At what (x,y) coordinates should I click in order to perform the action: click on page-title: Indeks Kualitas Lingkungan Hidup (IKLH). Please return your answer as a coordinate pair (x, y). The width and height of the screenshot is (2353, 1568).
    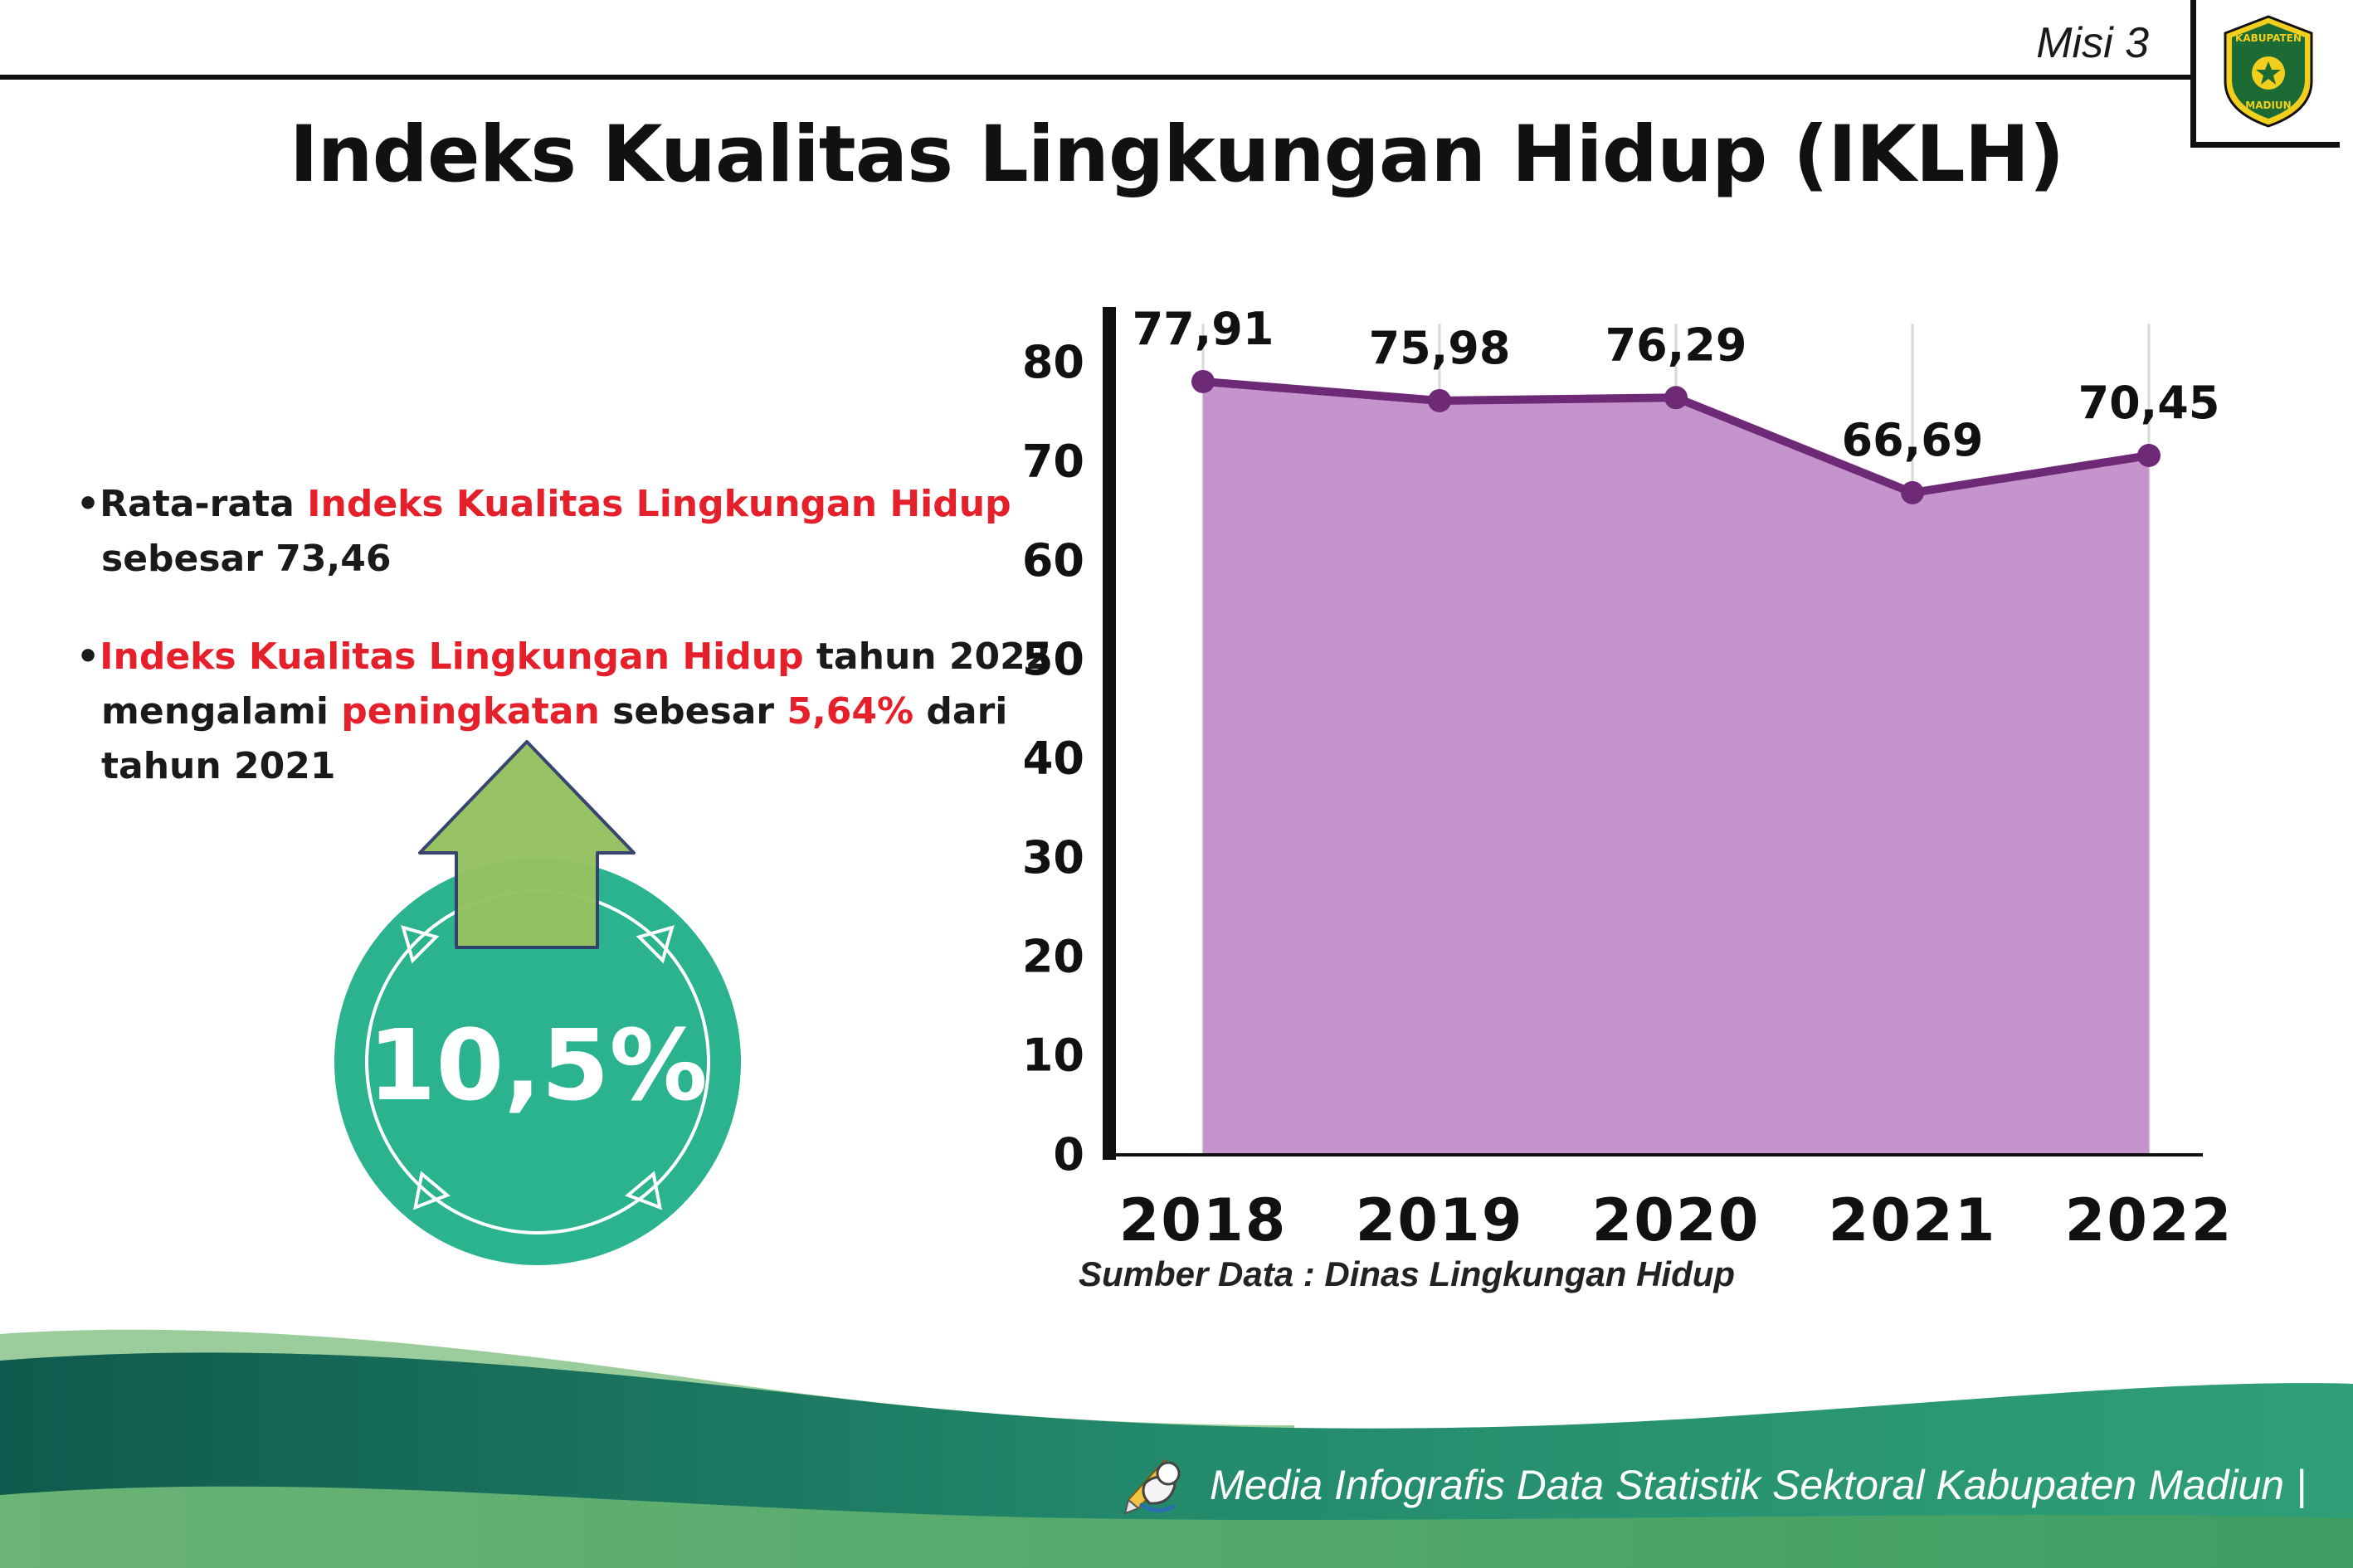
    Looking at the image, I should click on (1177, 155).